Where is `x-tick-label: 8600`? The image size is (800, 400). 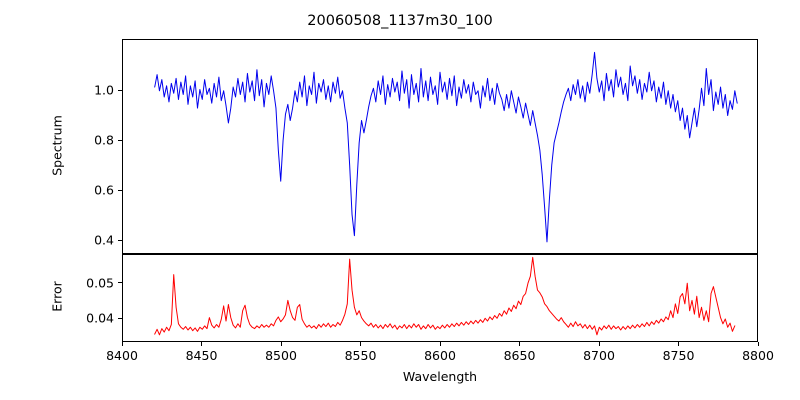 x-tick-label: 8600 is located at coordinates (440, 355).